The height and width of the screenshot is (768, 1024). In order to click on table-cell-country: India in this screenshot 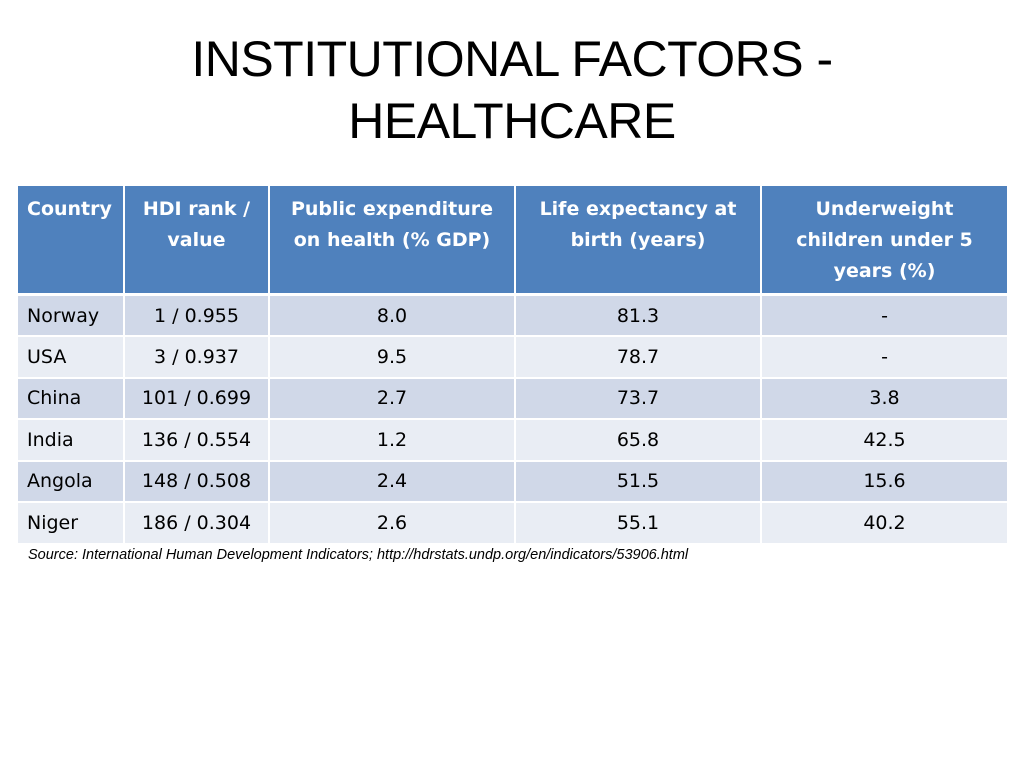, I will do `click(71, 440)`.